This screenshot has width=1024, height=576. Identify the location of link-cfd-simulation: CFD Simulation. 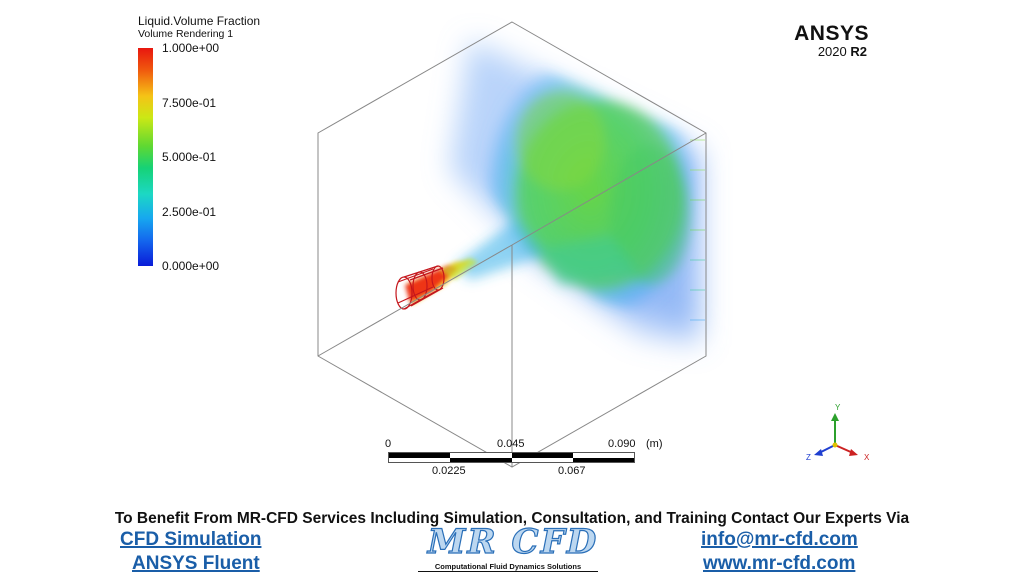
(191, 539).